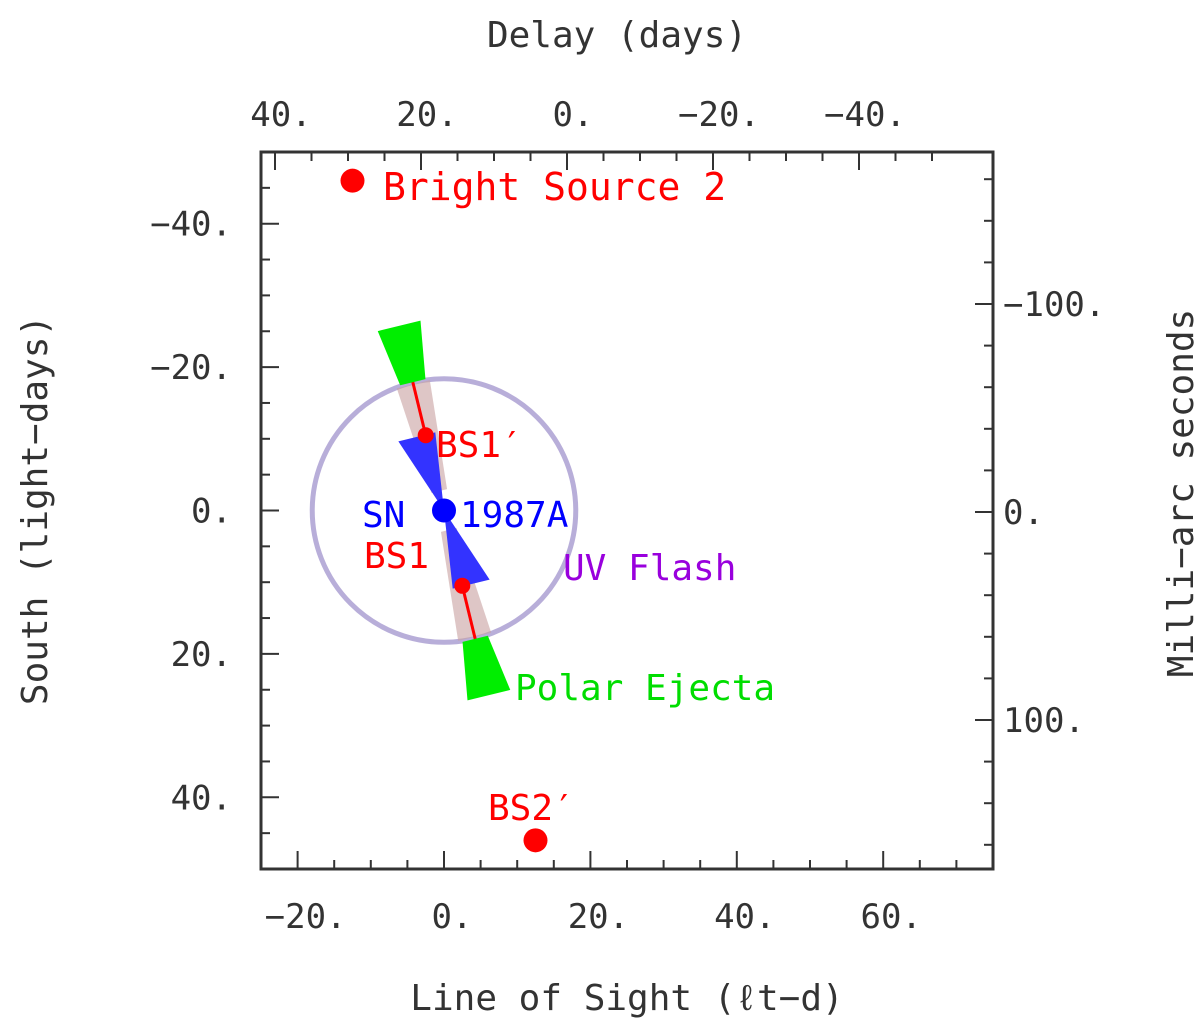 This screenshot has width=1202, height=1021. What do you see at coordinates (626, 998) in the screenshot?
I see `x-axis-title: Line of Sight (ℓt−d)` at bounding box center [626, 998].